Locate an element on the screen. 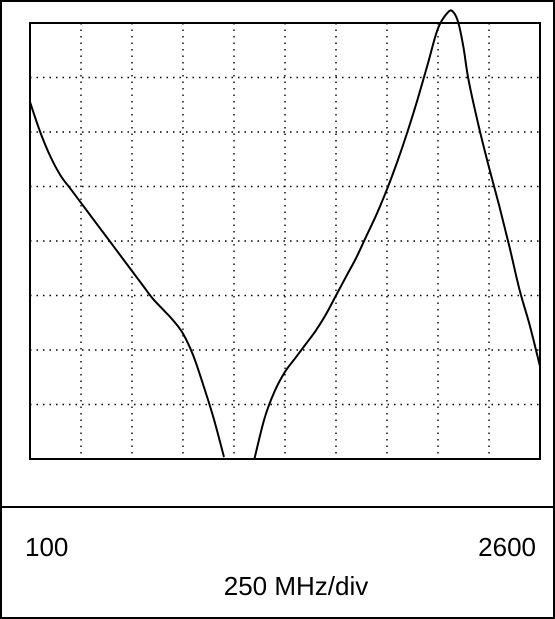 The image size is (555, 619). x-unit-label: 250 MHz/div is located at coordinates (296, 586).